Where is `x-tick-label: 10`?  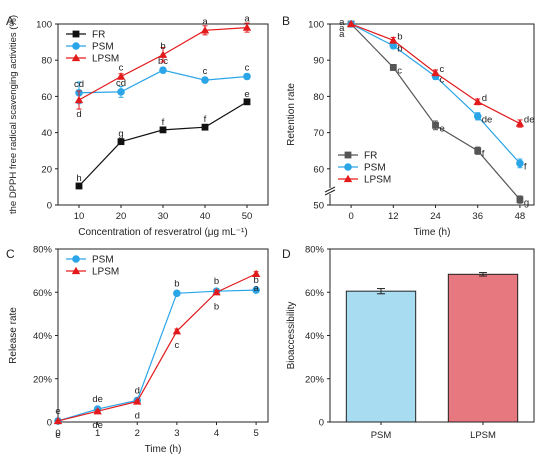
x-tick-label: 10 is located at coordinates (79, 216).